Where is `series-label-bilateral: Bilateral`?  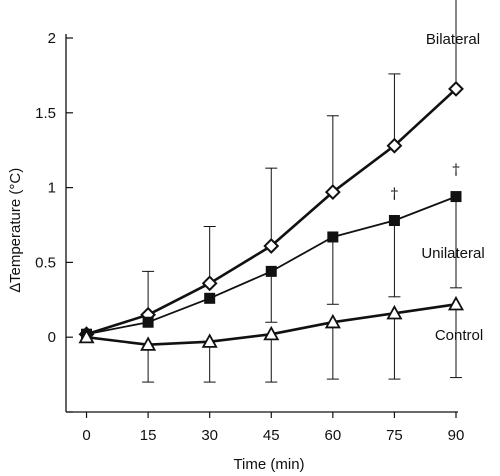 series-label-bilateral: Bilateral is located at coordinates (453, 39).